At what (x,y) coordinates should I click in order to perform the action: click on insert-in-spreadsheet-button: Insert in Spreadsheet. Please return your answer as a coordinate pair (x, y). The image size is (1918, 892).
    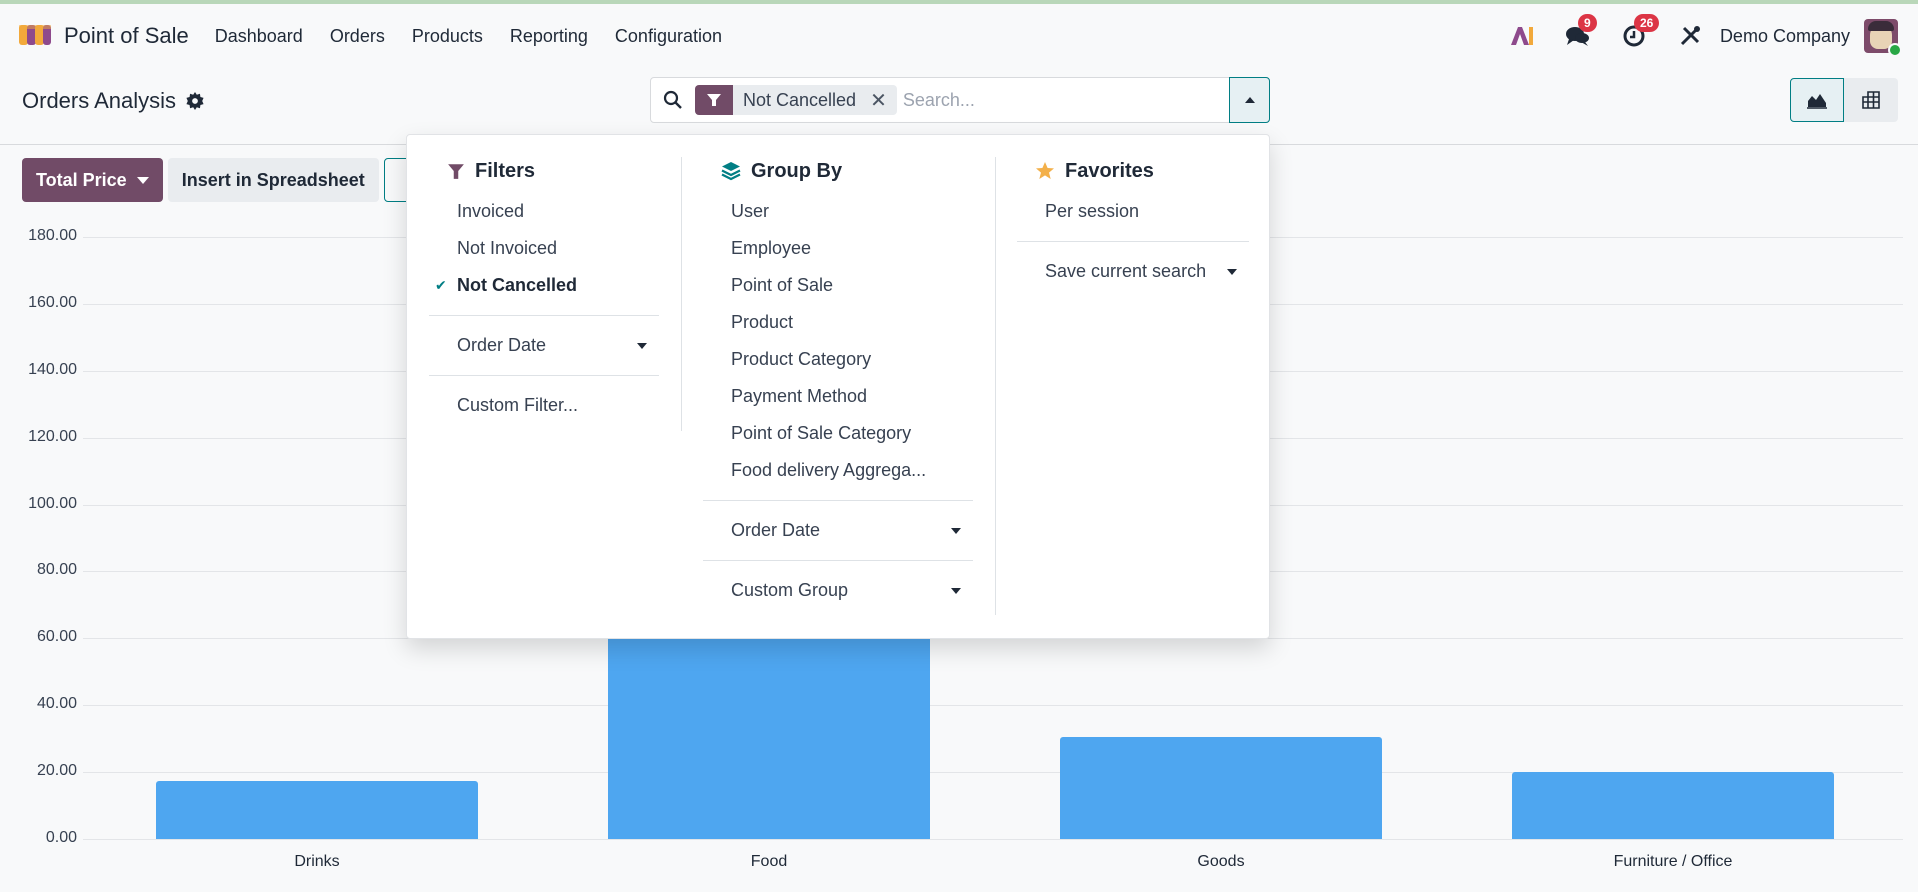
    Looking at the image, I should click on (273, 180).